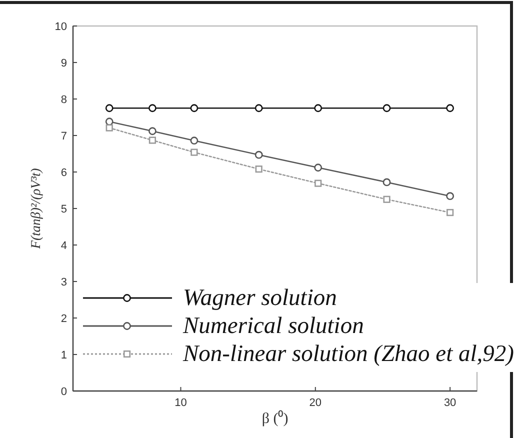 This screenshot has width=524, height=438. Describe the element at coordinates (450, 402) in the screenshot. I see `x-tick-label: 30` at that location.